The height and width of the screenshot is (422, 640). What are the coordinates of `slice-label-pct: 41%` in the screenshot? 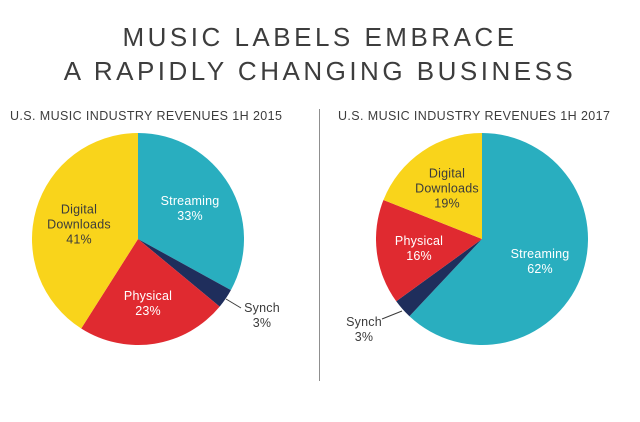 It's located at (79, 239).